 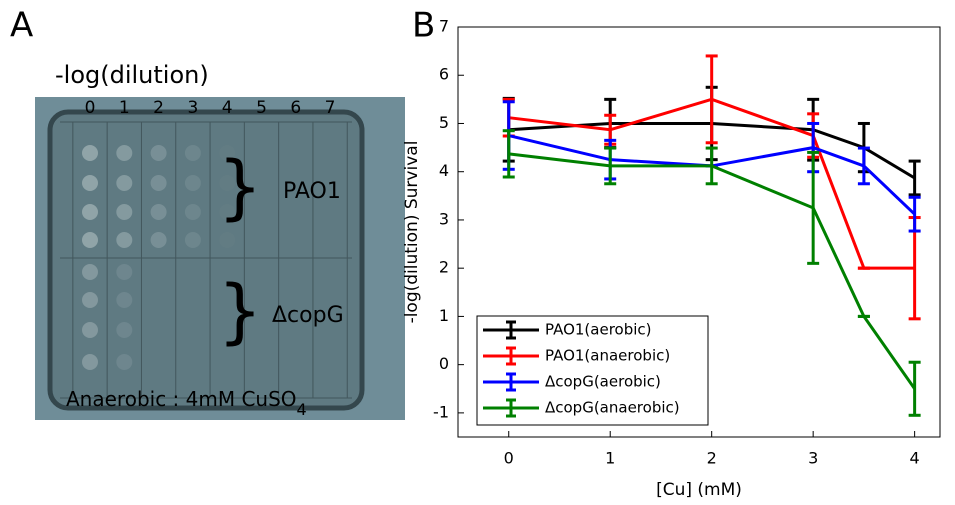 What do you see at coordinates (813, 458) in the screenshot?
I see `x-tick-label: 3` at bounding box center [813, 458].